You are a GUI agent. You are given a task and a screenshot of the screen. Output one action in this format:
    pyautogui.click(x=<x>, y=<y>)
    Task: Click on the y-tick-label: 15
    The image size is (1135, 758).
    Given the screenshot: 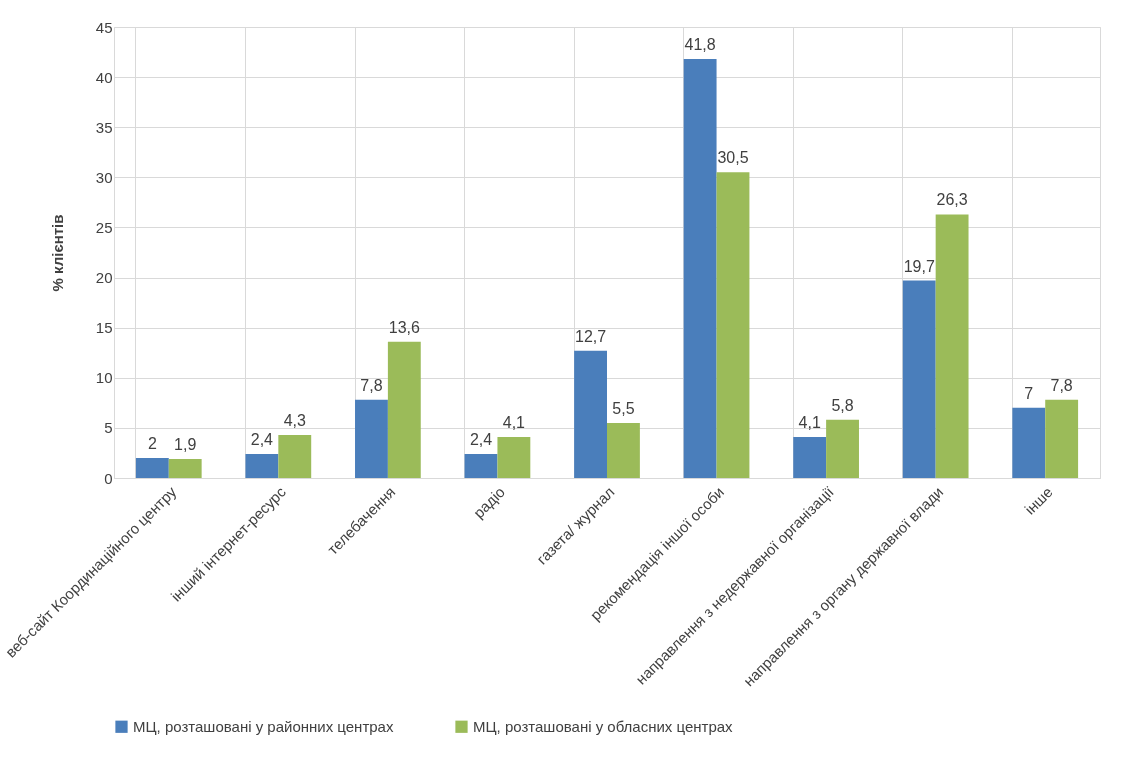 What is the action you would take?
    pyautogui.click(x=104, y=328)
    